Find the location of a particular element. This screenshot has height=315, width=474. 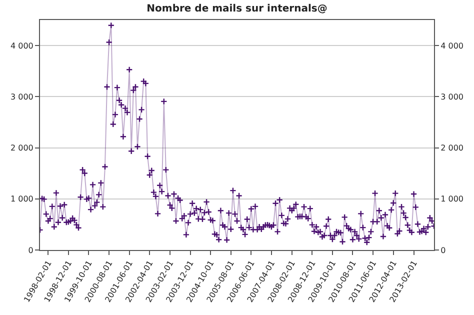

y2-tick-label: 3 000 is located at coordinates (452, 97).